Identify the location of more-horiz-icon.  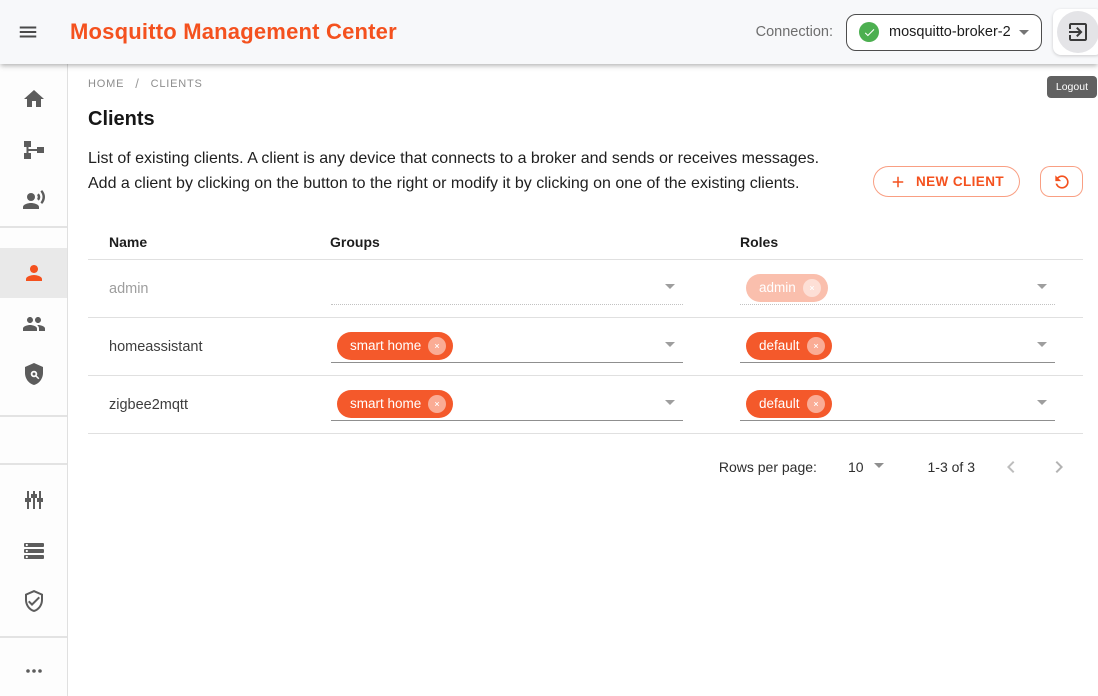
(34, 671).